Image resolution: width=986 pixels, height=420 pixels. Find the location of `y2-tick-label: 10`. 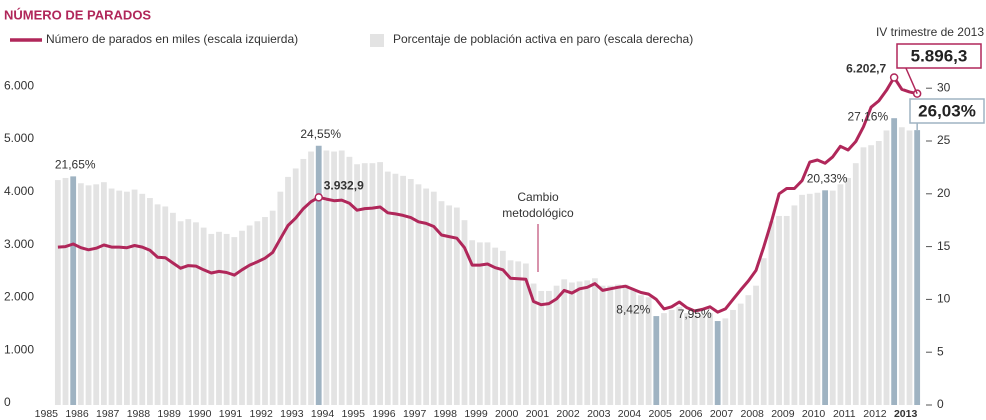

y2-tick-label: 10 is located at coordinates (944, 299).